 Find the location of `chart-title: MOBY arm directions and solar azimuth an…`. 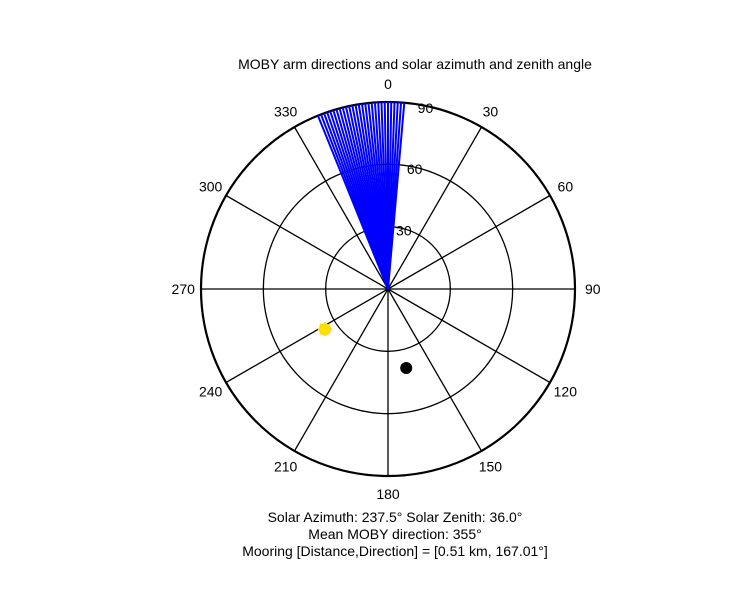

chart-title: MOBY arm directions and solar azimuth an… is located at coordinates (415, 64).